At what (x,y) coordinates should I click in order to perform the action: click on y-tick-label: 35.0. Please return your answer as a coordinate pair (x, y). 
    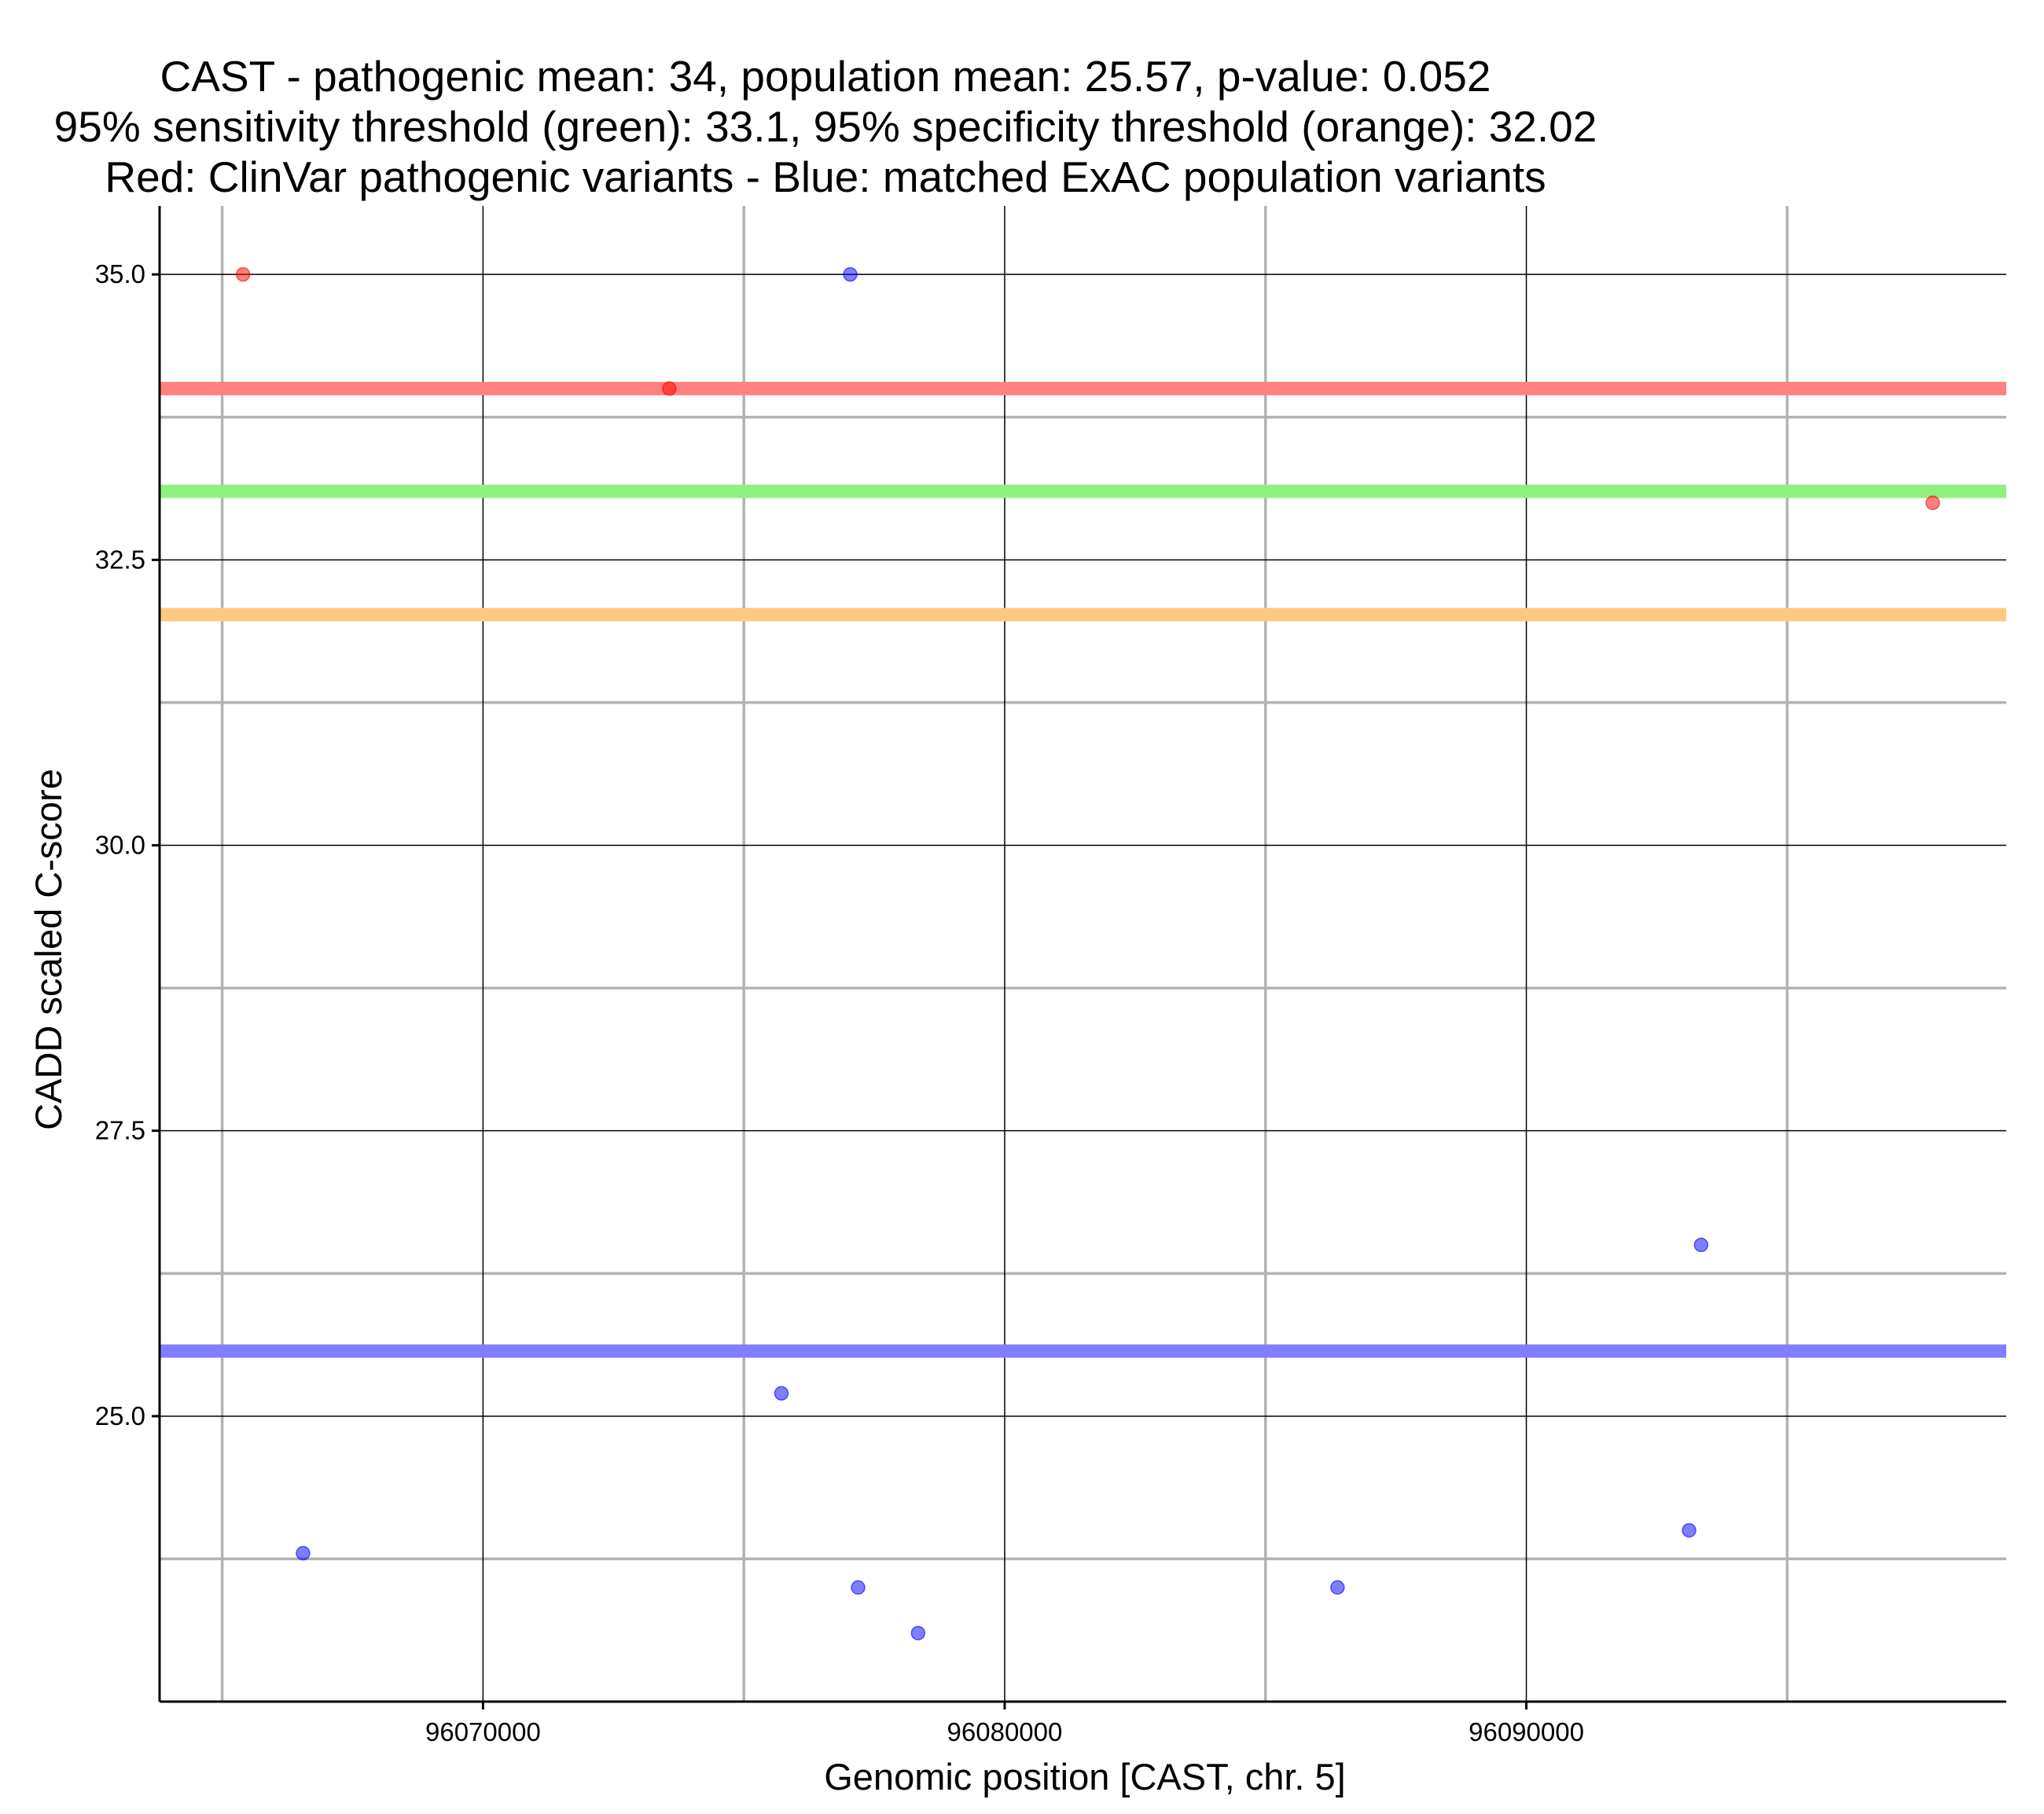
    Looking at the image, I should click on (120, 273).